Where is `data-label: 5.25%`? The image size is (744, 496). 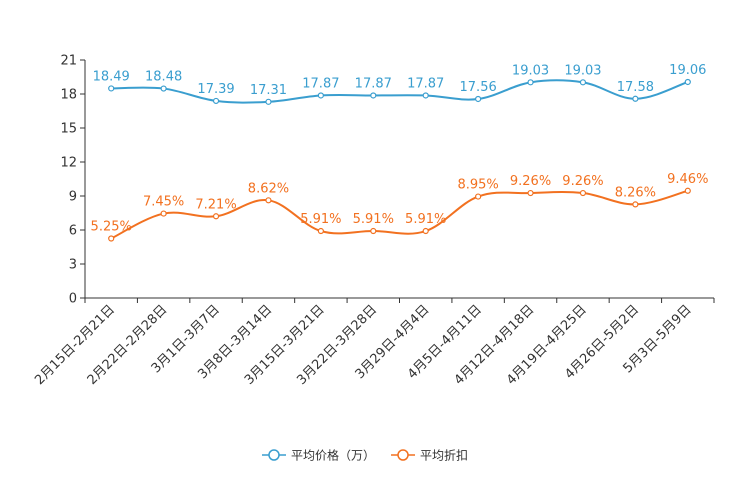 data-label: 5.25% is located at coordinates (111, 227).